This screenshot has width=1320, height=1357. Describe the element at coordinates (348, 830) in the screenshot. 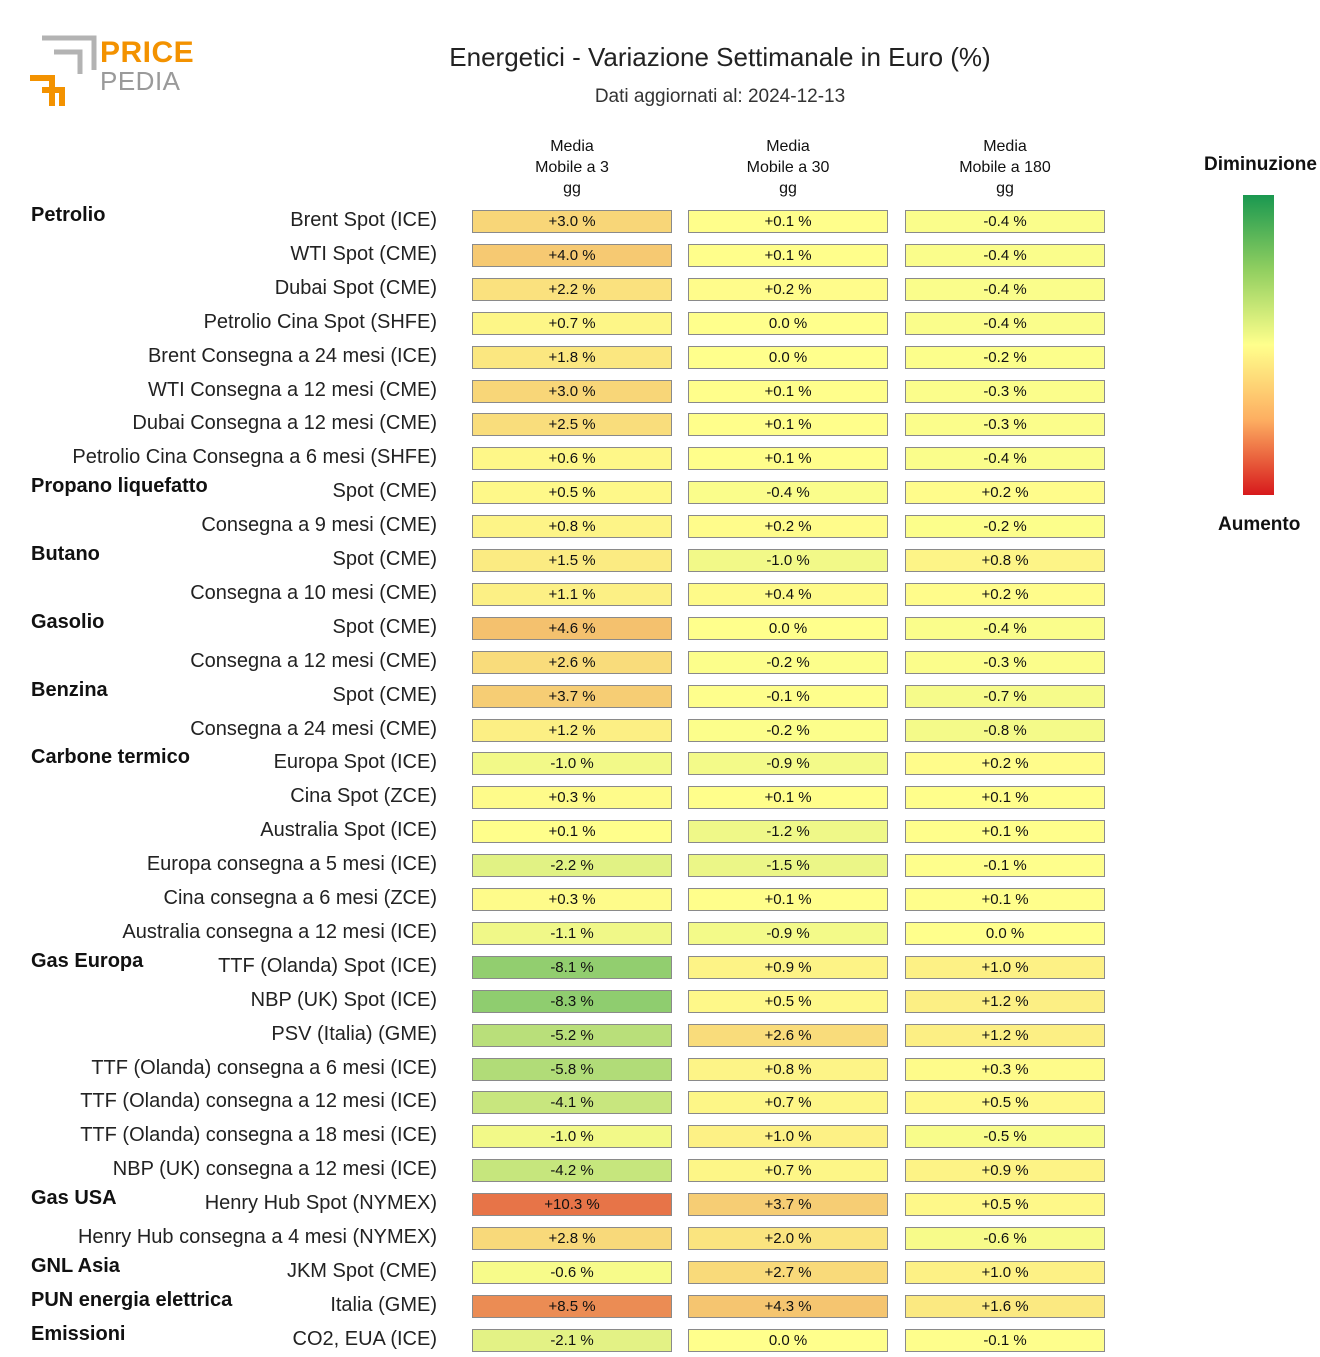

I see `row-label: Australia Spot (ICE)` at that location.